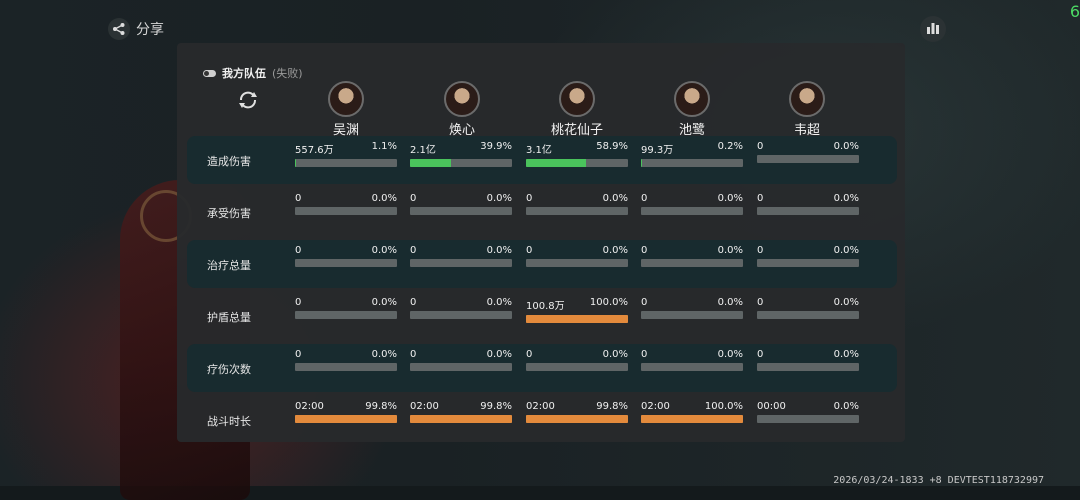 Image resolution: width=1080 pixels, height=500 pixels. I want to click on stat-cell: 99.3万 0.2%, so click(692, 154).